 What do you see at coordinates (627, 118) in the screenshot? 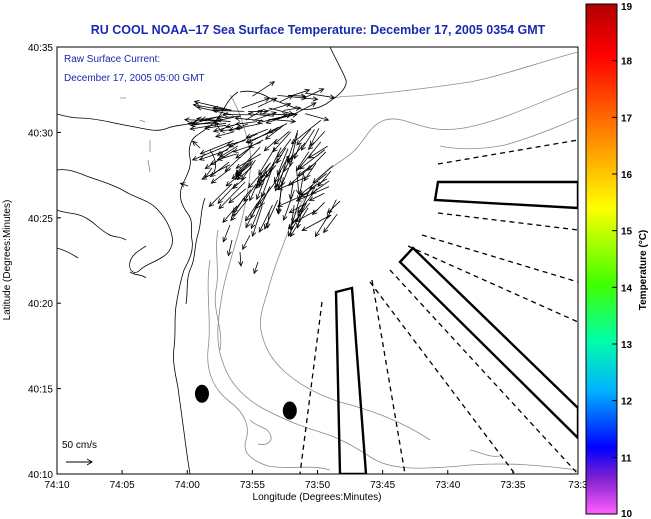
I see `colorbar-tick-label: 17` at bounding box center [627, 118].